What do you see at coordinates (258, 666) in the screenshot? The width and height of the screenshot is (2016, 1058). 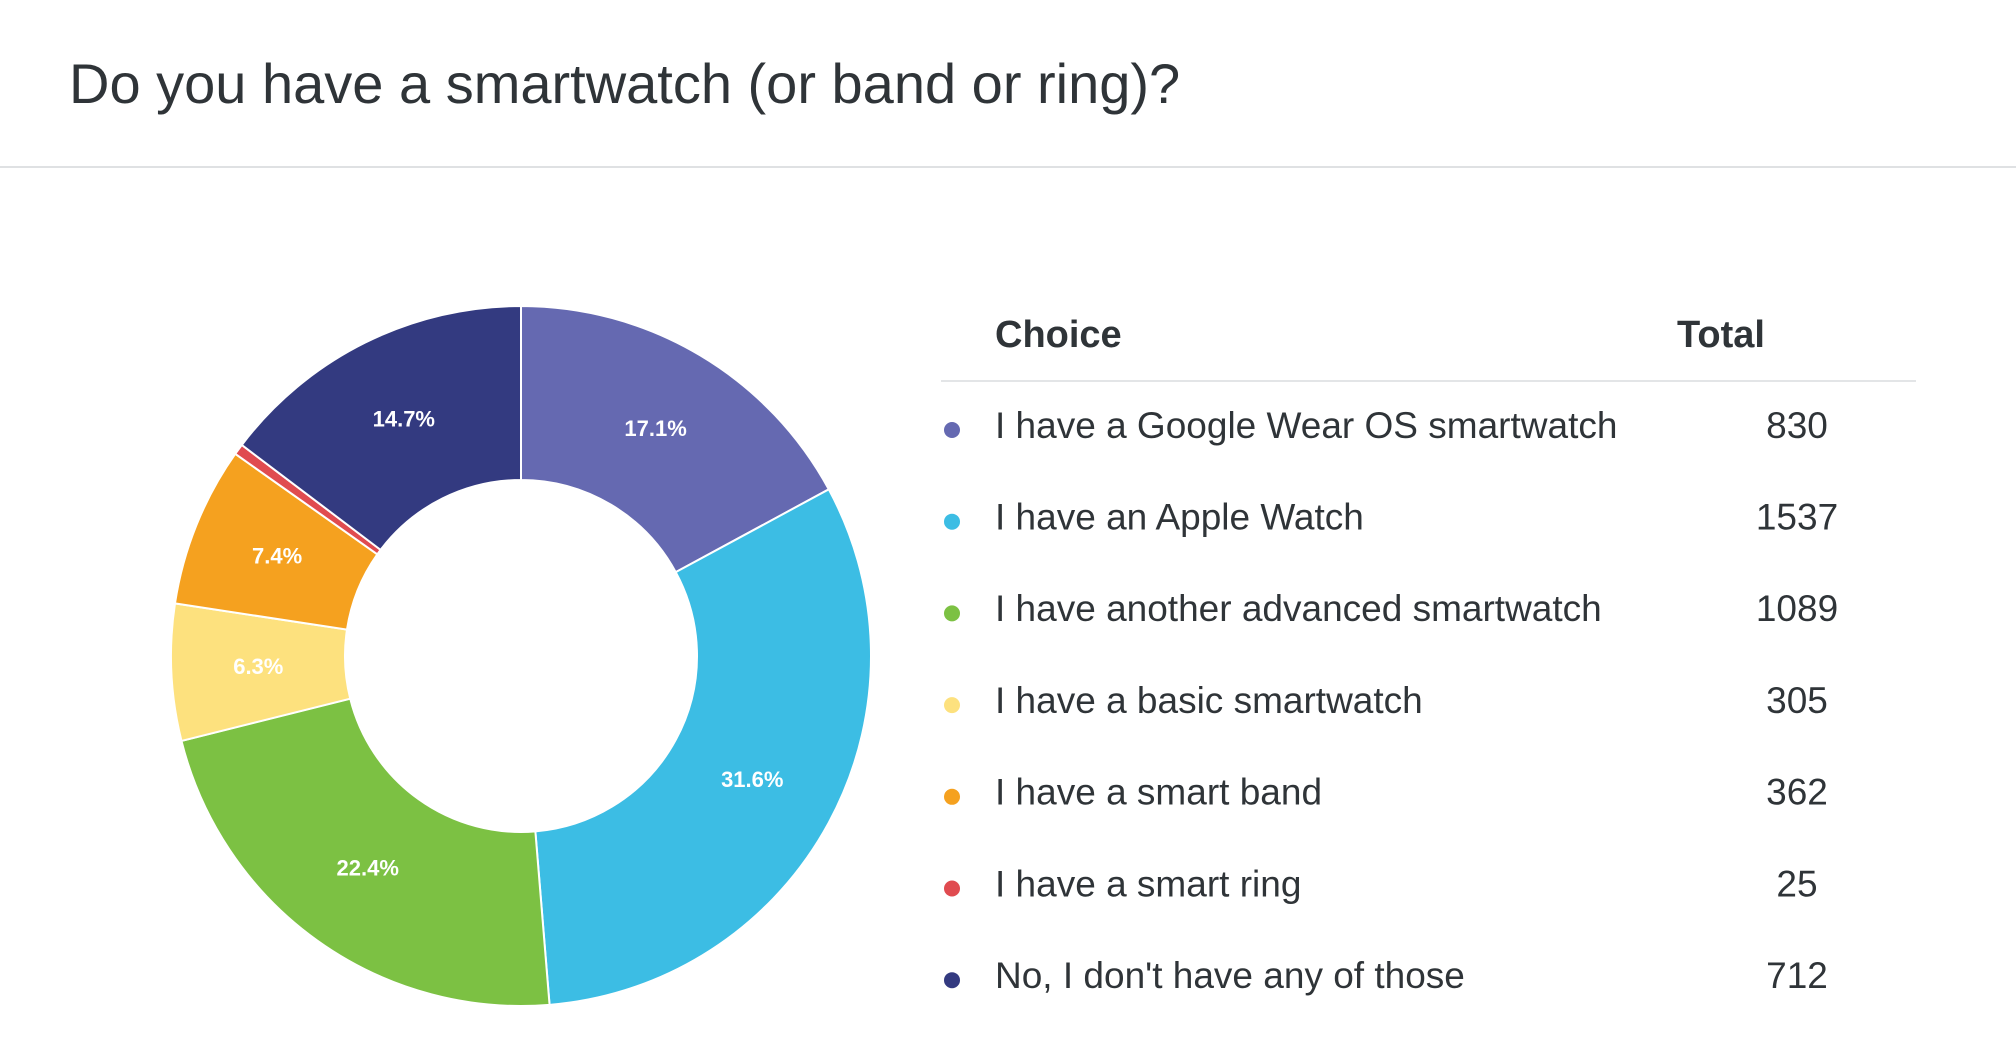 I see `slice-label: 6.3%` at bounding box center [258, 666].